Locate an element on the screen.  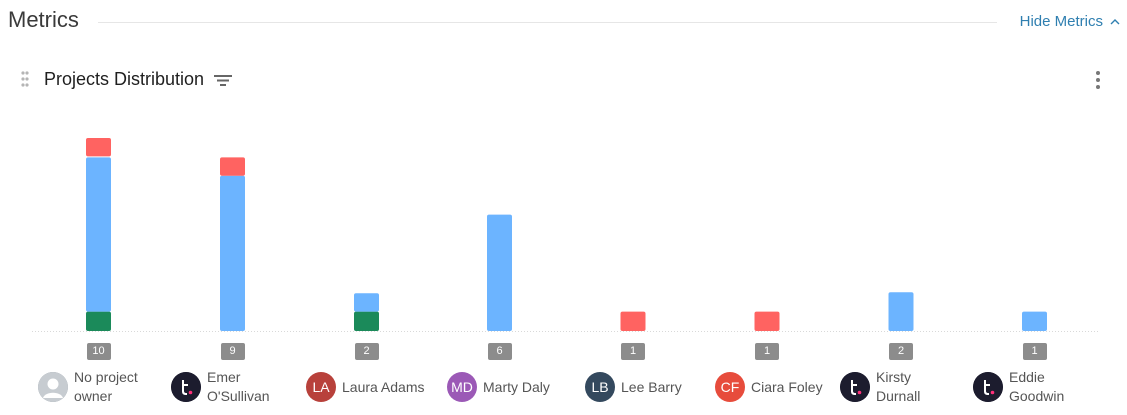
owner-legend-item: Kirsty Durnall is located at coordinates (897, 387).